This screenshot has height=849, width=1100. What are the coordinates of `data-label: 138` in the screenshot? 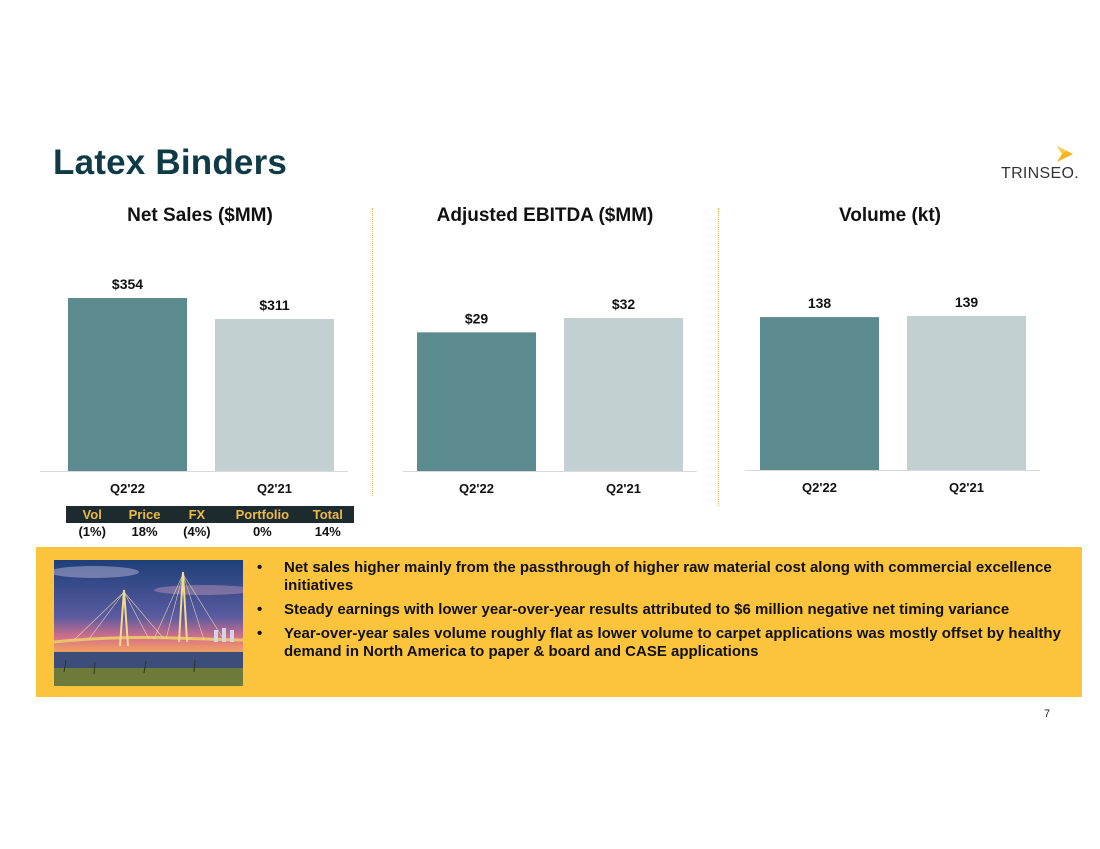 It's located at (820, 303).